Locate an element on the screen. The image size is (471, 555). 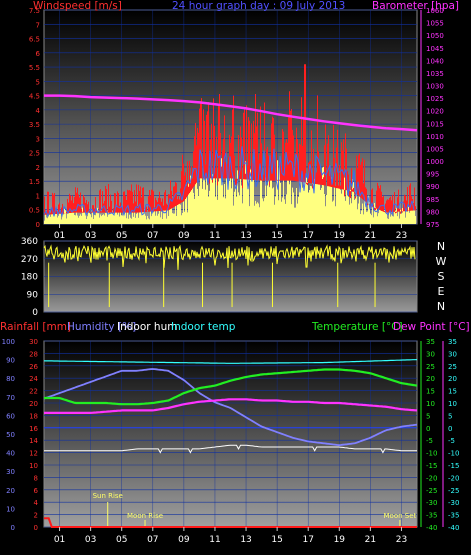
temp-tick-label: -40 is located at coordinates (431, 528).